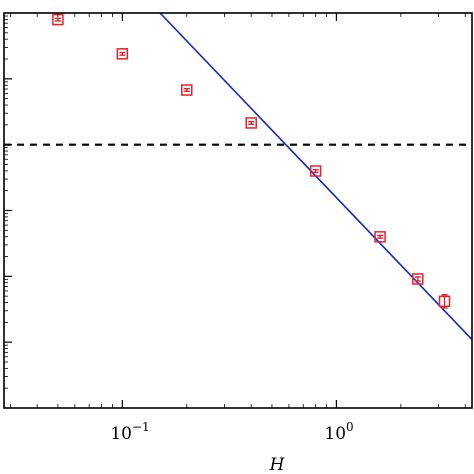 The image size is (474, 474). I want to click on x-axis-label: H, so click(277, 464).